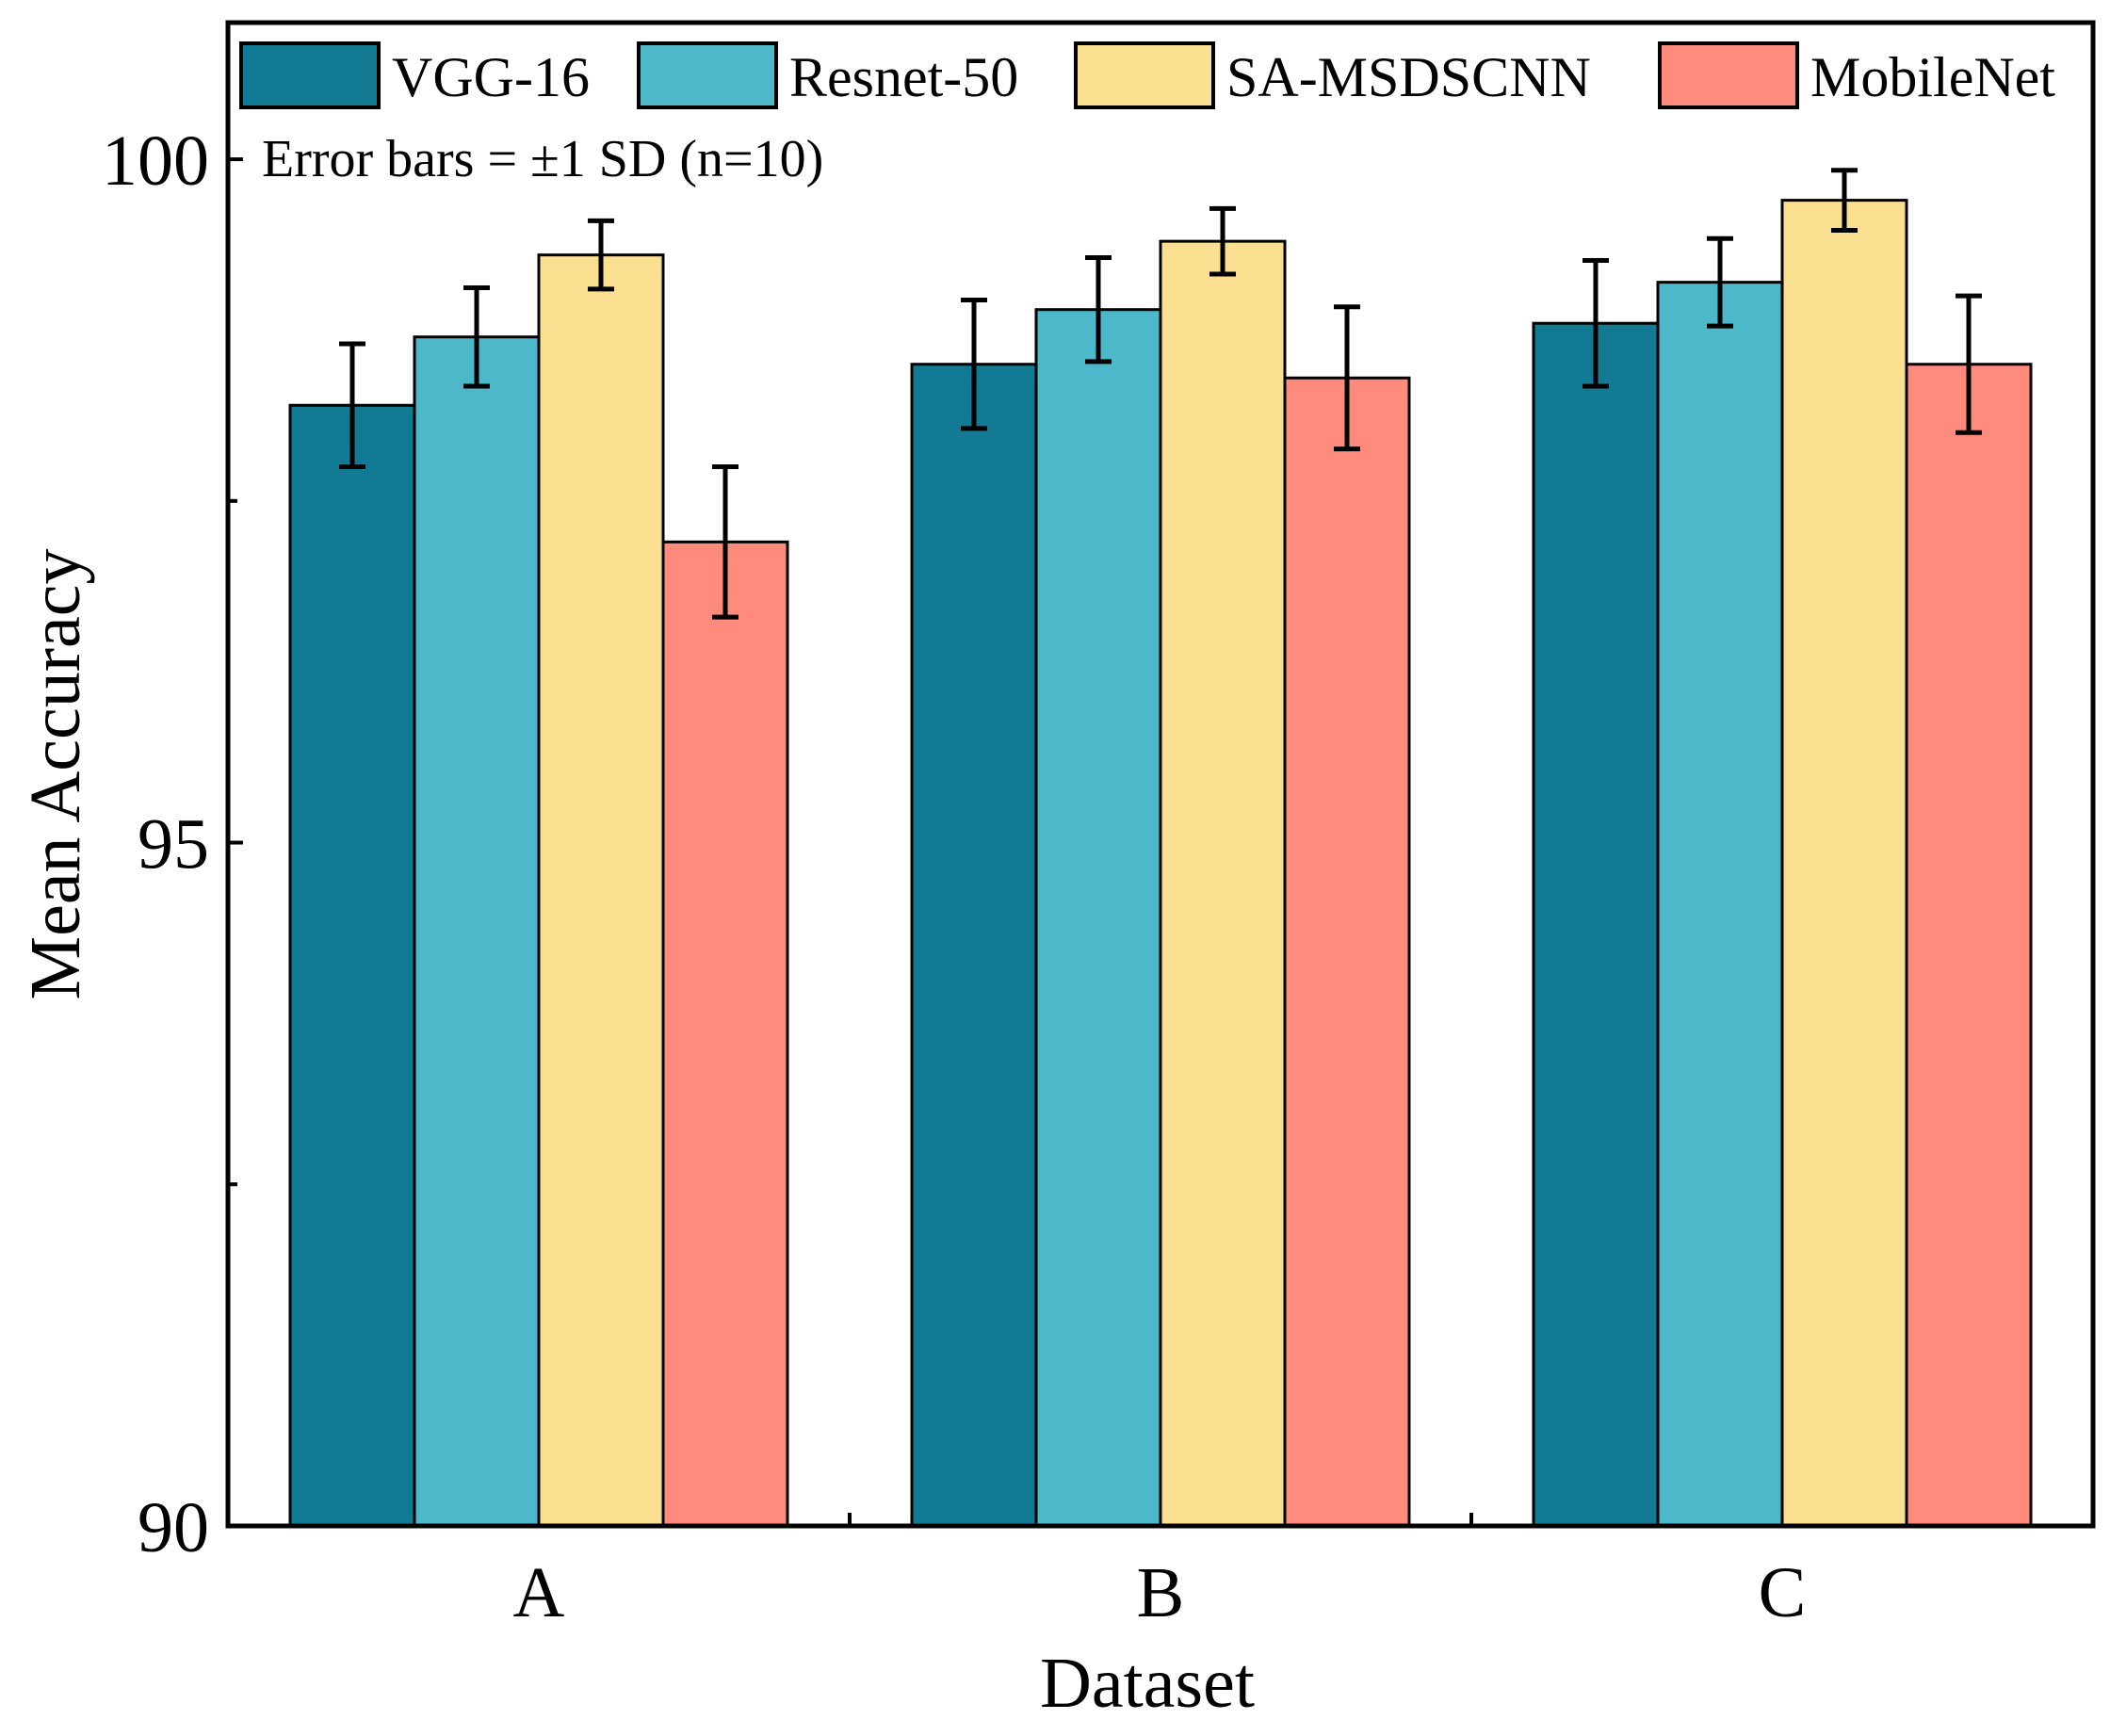 The height and width of the screenshot is (1736, 2110). Describe the element at coordinates (1844, 863) in the screenshot. I see `bar-sa-msdscnn-c` at that location.